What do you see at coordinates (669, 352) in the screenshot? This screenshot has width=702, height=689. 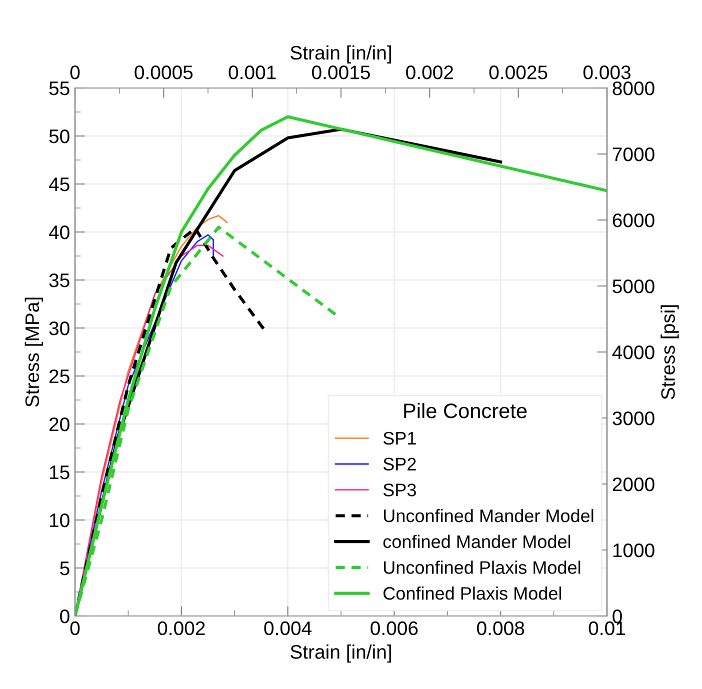 I see `y2-axis-title: Stress [psi]` at bounding box center [669, 352].